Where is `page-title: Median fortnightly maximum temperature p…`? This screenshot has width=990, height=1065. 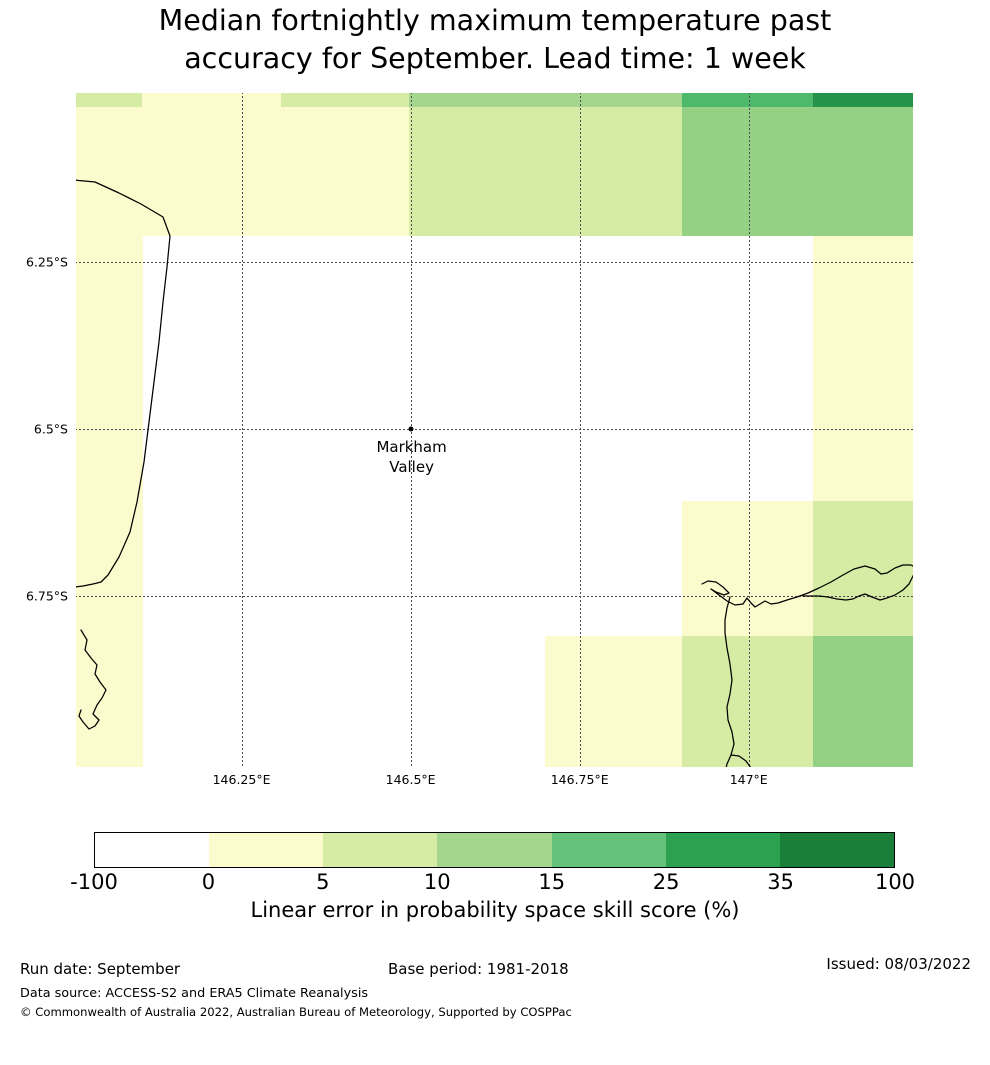
page-title: Median fortnightly maximum temperature p… is located at coordinates (495, 39).